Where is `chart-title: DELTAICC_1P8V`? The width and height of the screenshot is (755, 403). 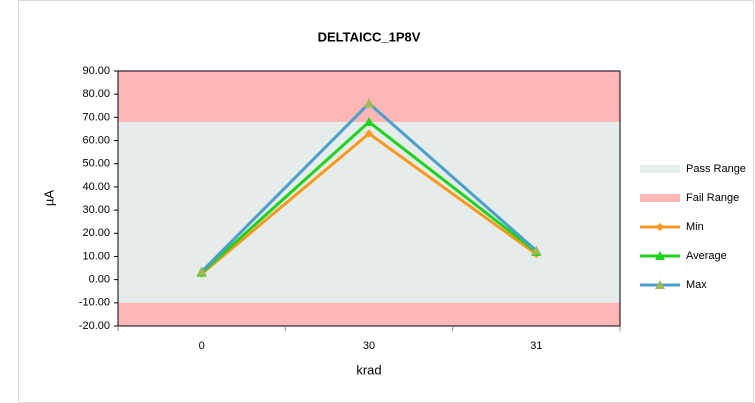
chart-title: DELTAICC_1P8V is located at coordinates (369, 36).